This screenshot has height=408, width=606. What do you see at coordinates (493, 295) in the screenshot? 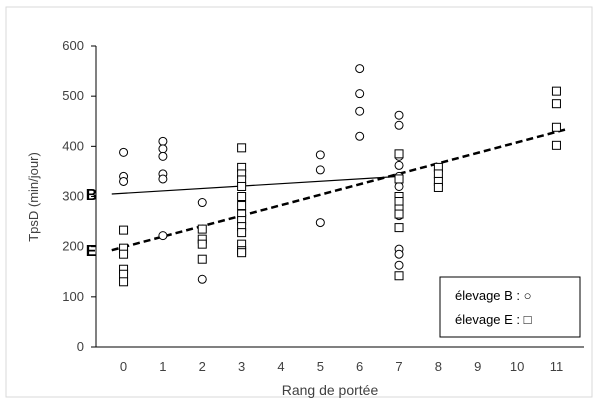
I see `legend-entry: élevage B : ○` at bounding box center [493, 295].